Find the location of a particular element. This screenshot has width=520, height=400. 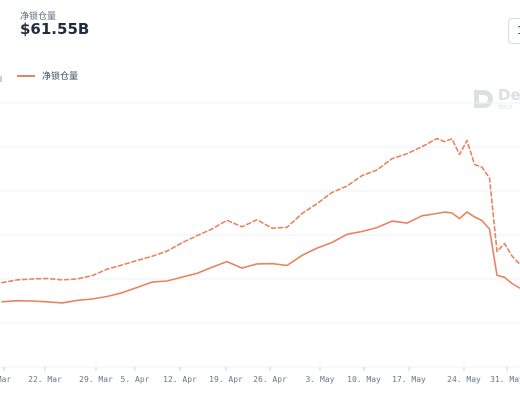

x-tick-label: 24. May is located at coordinates (464, 379).